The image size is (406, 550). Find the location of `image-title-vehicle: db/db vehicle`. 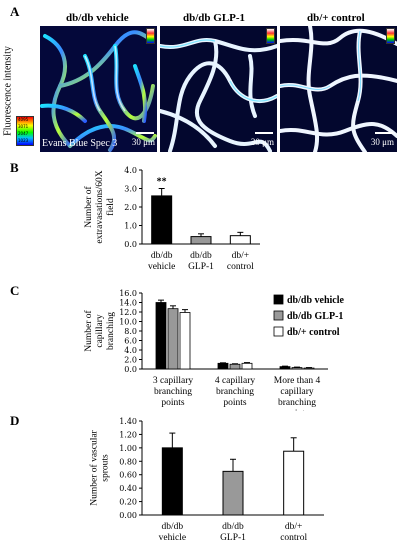

image-title-vehicle: db/db vehicle is located at coordinates (97, 18).